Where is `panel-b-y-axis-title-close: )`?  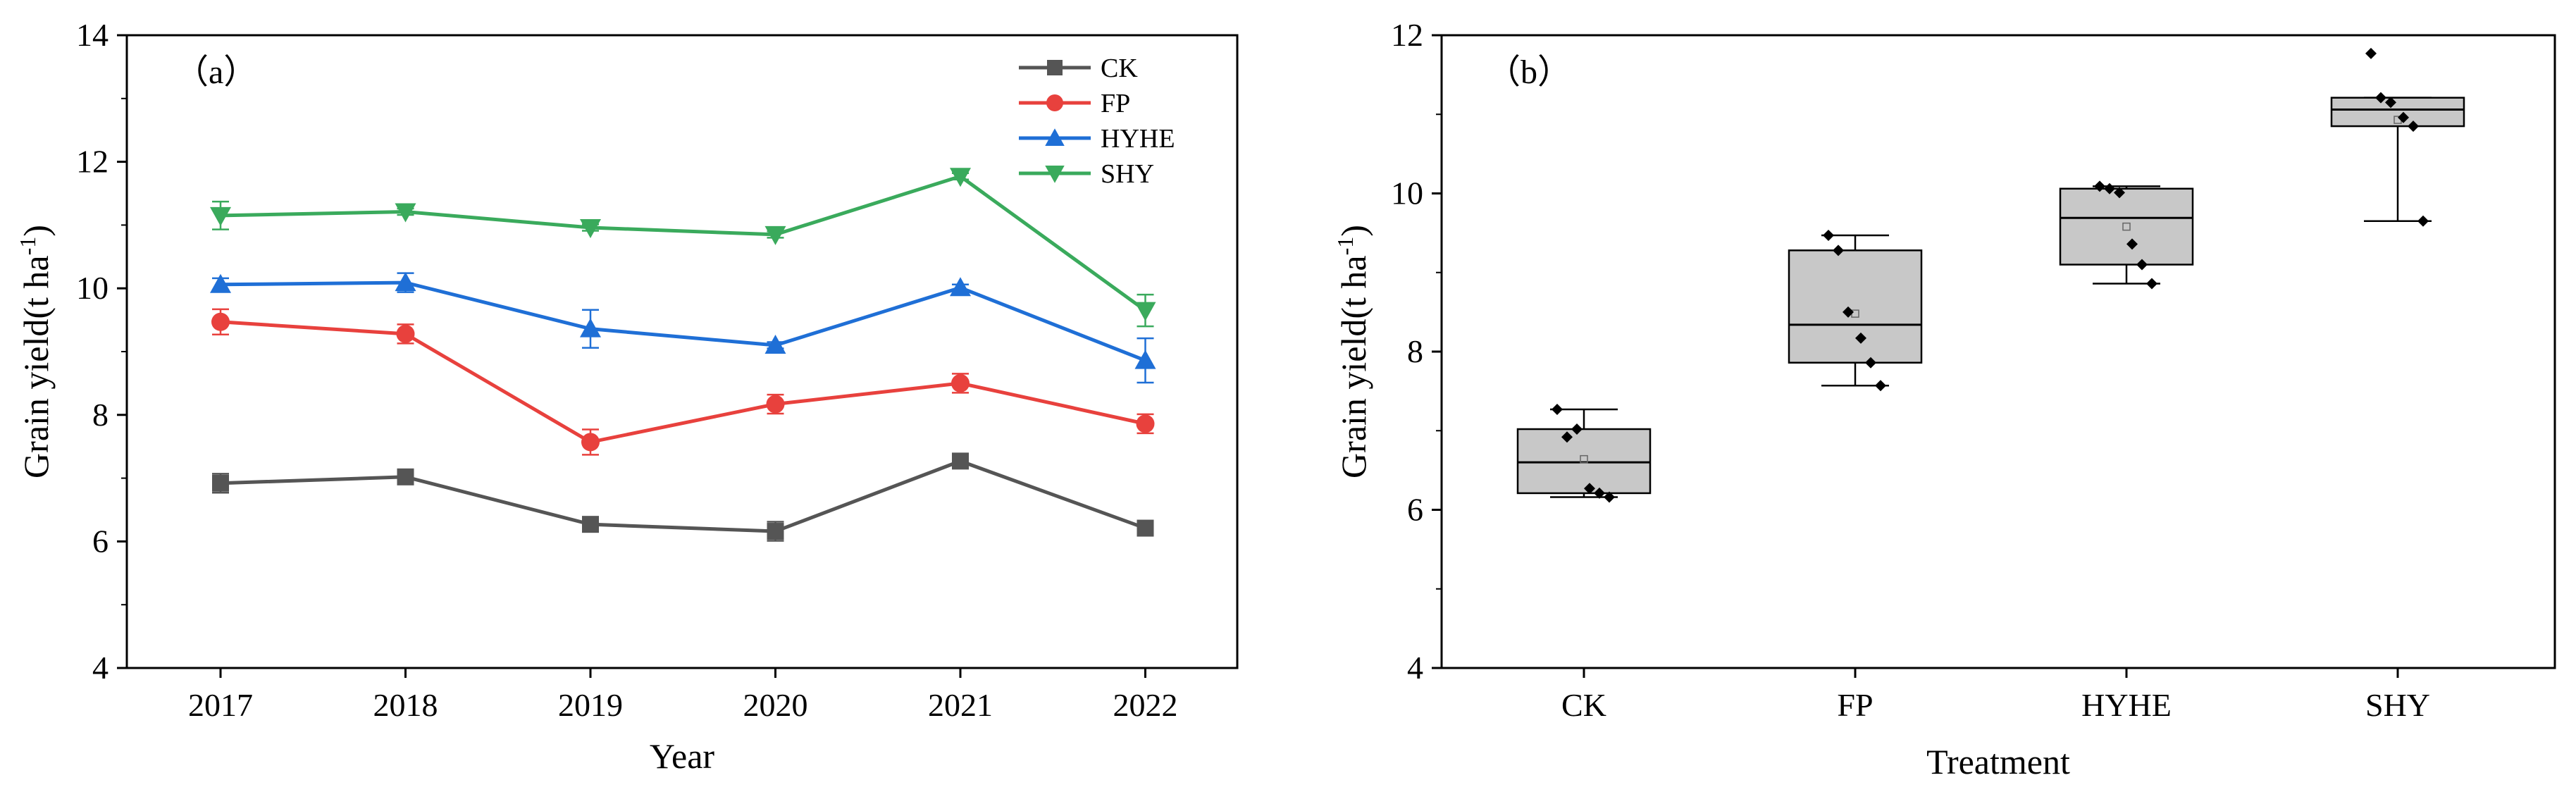 panel-b-y-axis-title-close: ) is located at coordinates (1353, 231).